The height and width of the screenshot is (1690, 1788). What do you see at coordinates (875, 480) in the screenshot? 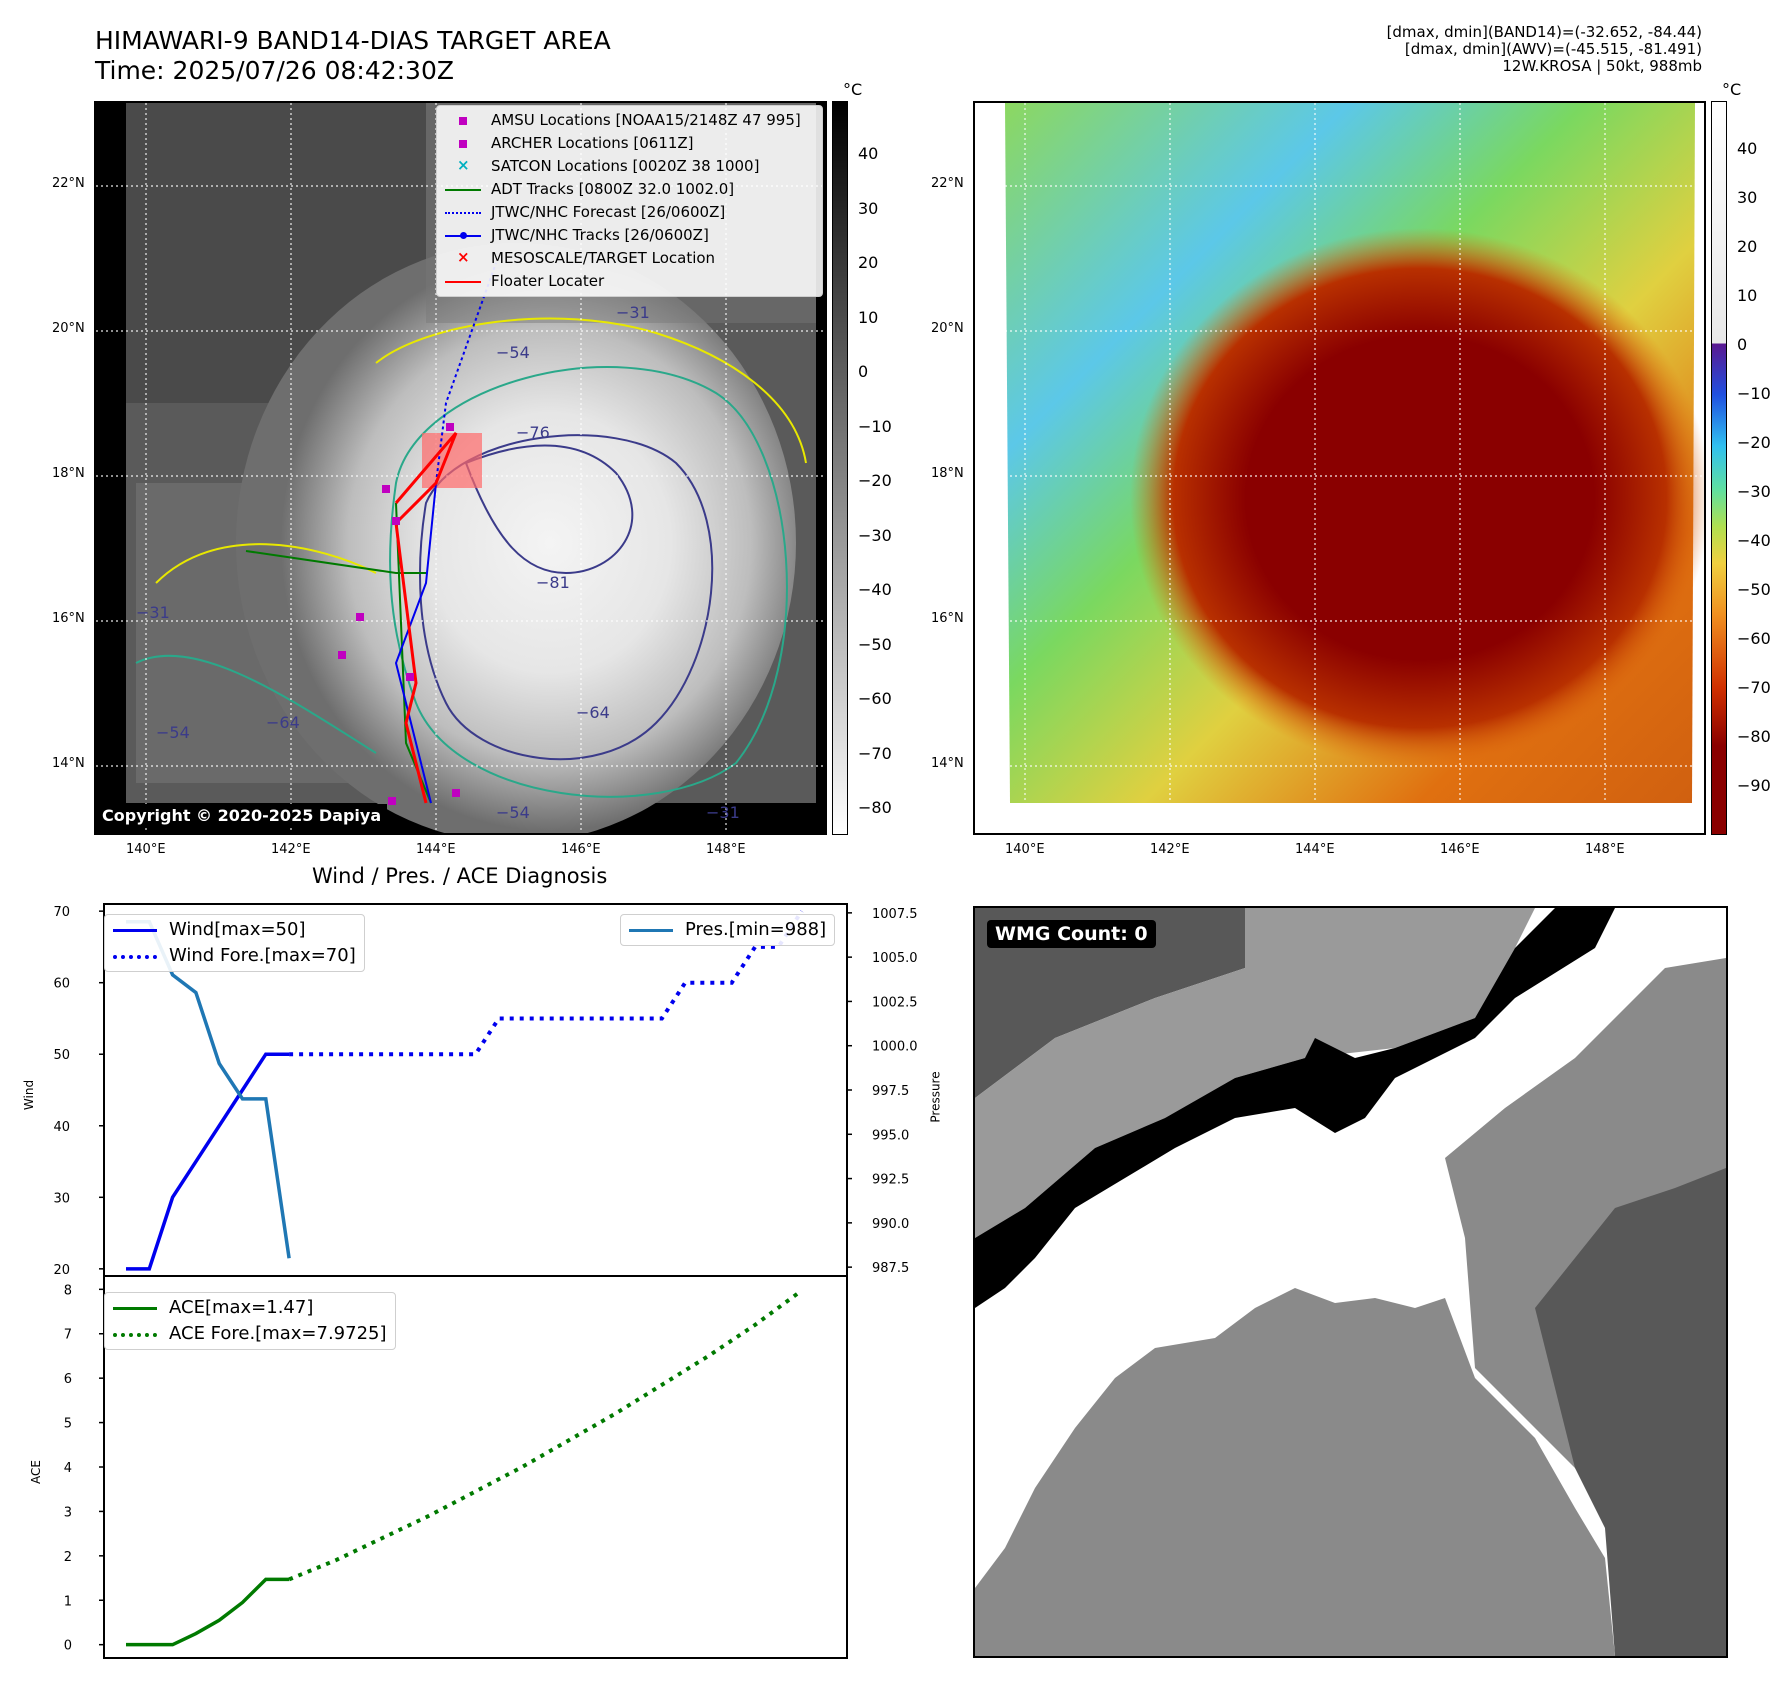
I see `colorbar-tick-label: −20` at bounding box center [875, 480].